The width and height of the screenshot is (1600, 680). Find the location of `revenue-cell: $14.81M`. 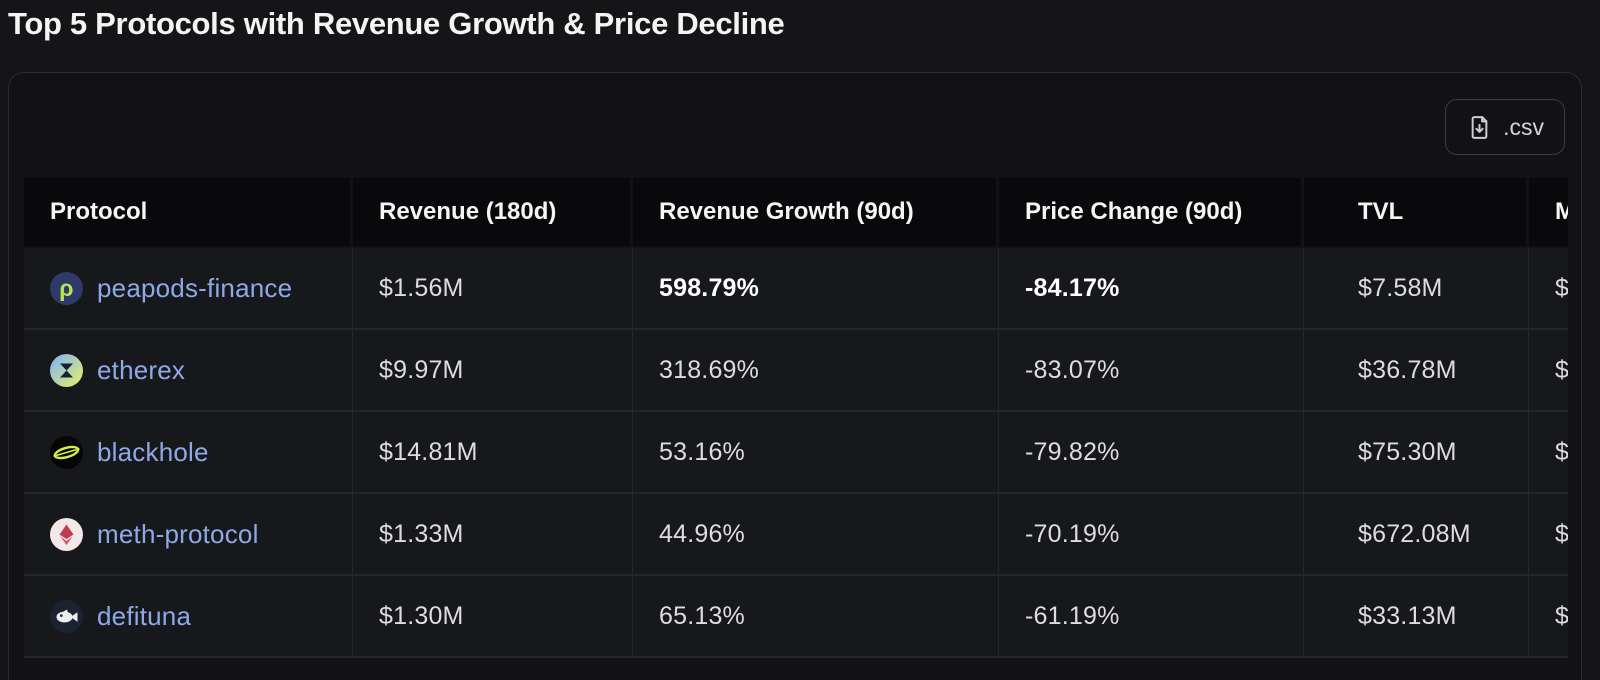

revenue-cell: $14.81M is located at coordinates (493, 453).